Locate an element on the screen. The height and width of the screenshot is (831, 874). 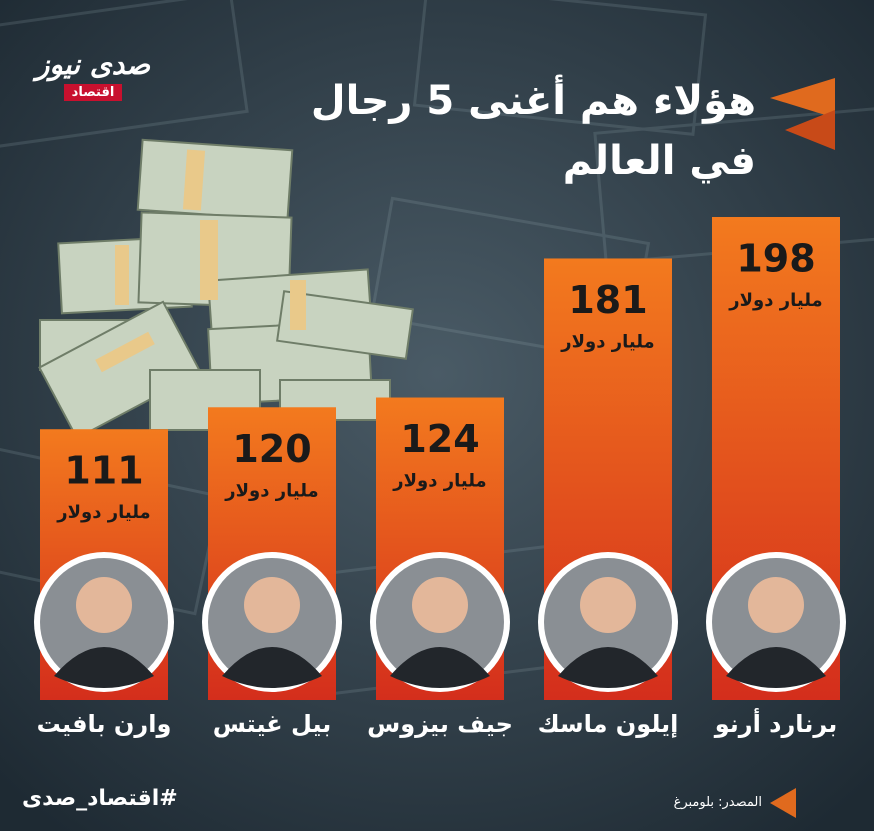
chart-title: هؤلاء هم أغنى 5 رجال is located at coordinates (533, 101).